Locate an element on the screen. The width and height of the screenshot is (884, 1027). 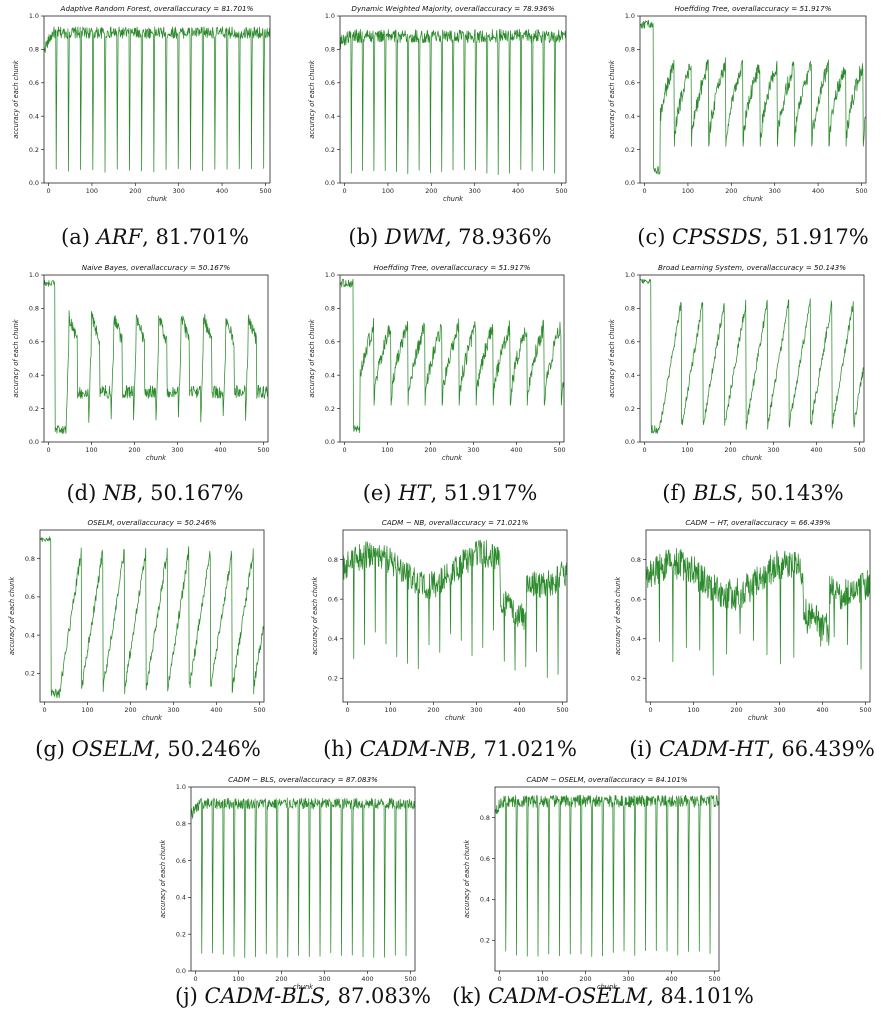
caption-c: (c) CPSSDS, 51.917% is located at coordinates (752, 237).